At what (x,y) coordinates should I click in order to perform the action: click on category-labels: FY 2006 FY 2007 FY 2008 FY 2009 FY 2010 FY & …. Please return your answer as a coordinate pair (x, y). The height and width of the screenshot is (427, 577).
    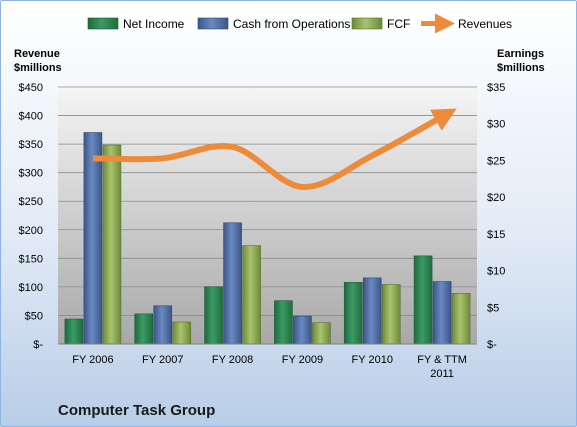
    Looking at the image, I should click on (269, 367).